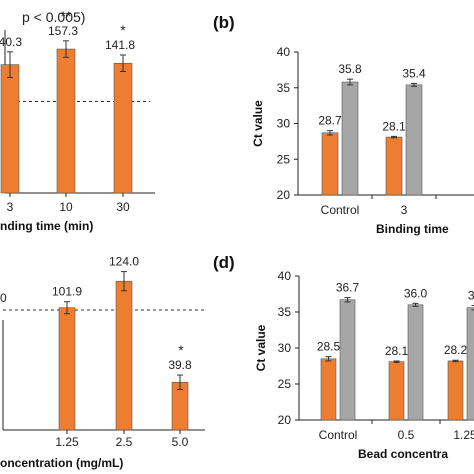 Image resolution: width=474 pixels, height=474 pixels. I want to click on data-label-c-cut: 0, so click(3, 298).